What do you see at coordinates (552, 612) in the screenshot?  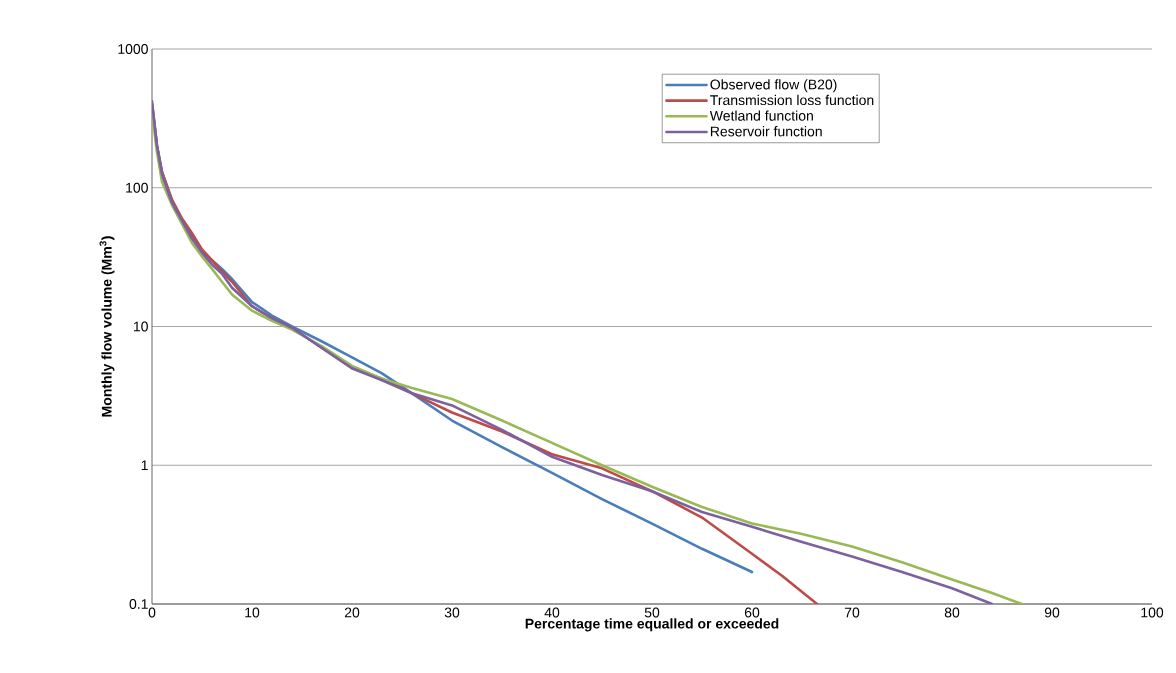 I see `x-tick-label: 40` at bounding box center [552, 612].